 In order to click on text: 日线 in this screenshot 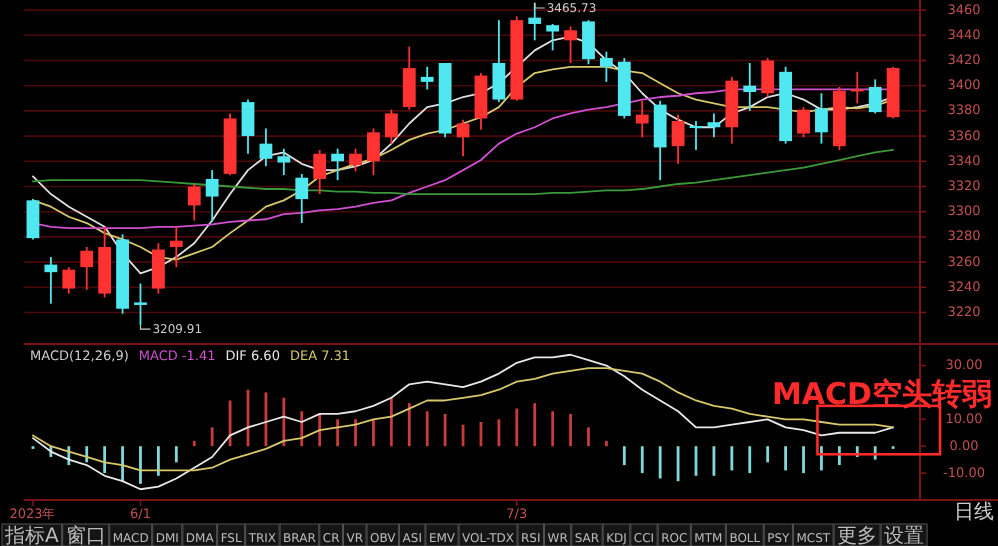, I will do `click(974, 512)`.